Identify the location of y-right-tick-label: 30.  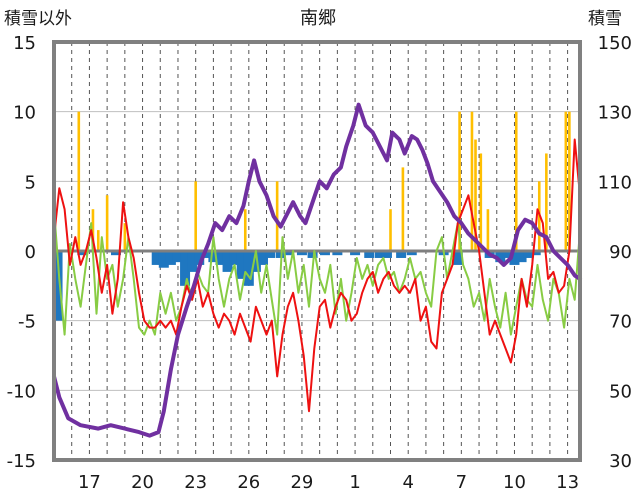
(620, 461).